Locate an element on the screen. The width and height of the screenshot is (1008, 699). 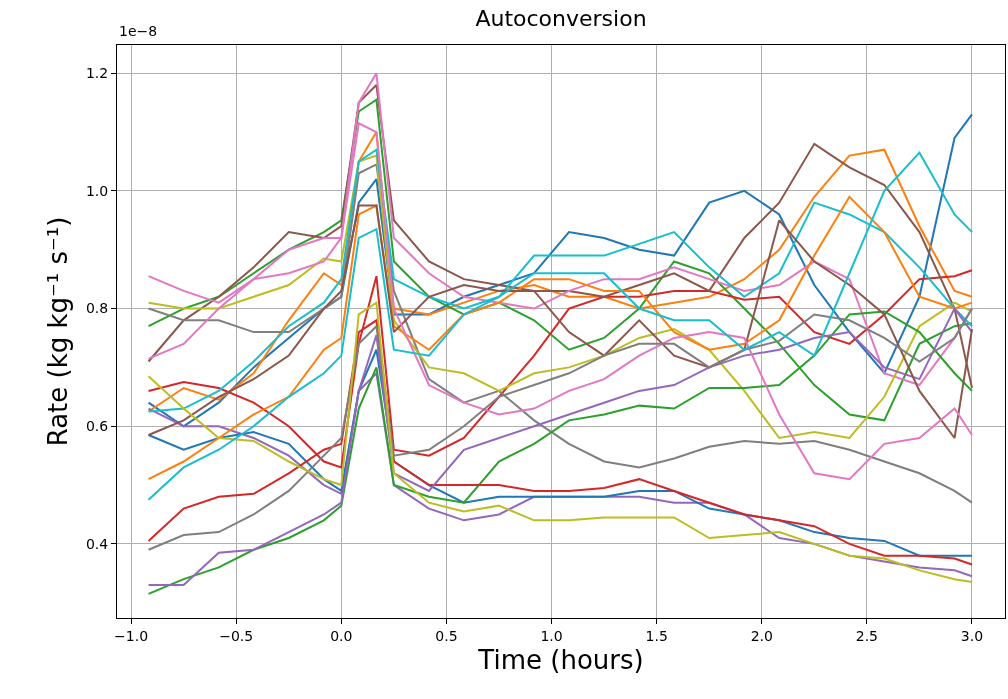
y-tick-label: 1.0 is located at coordinates (97, 190).